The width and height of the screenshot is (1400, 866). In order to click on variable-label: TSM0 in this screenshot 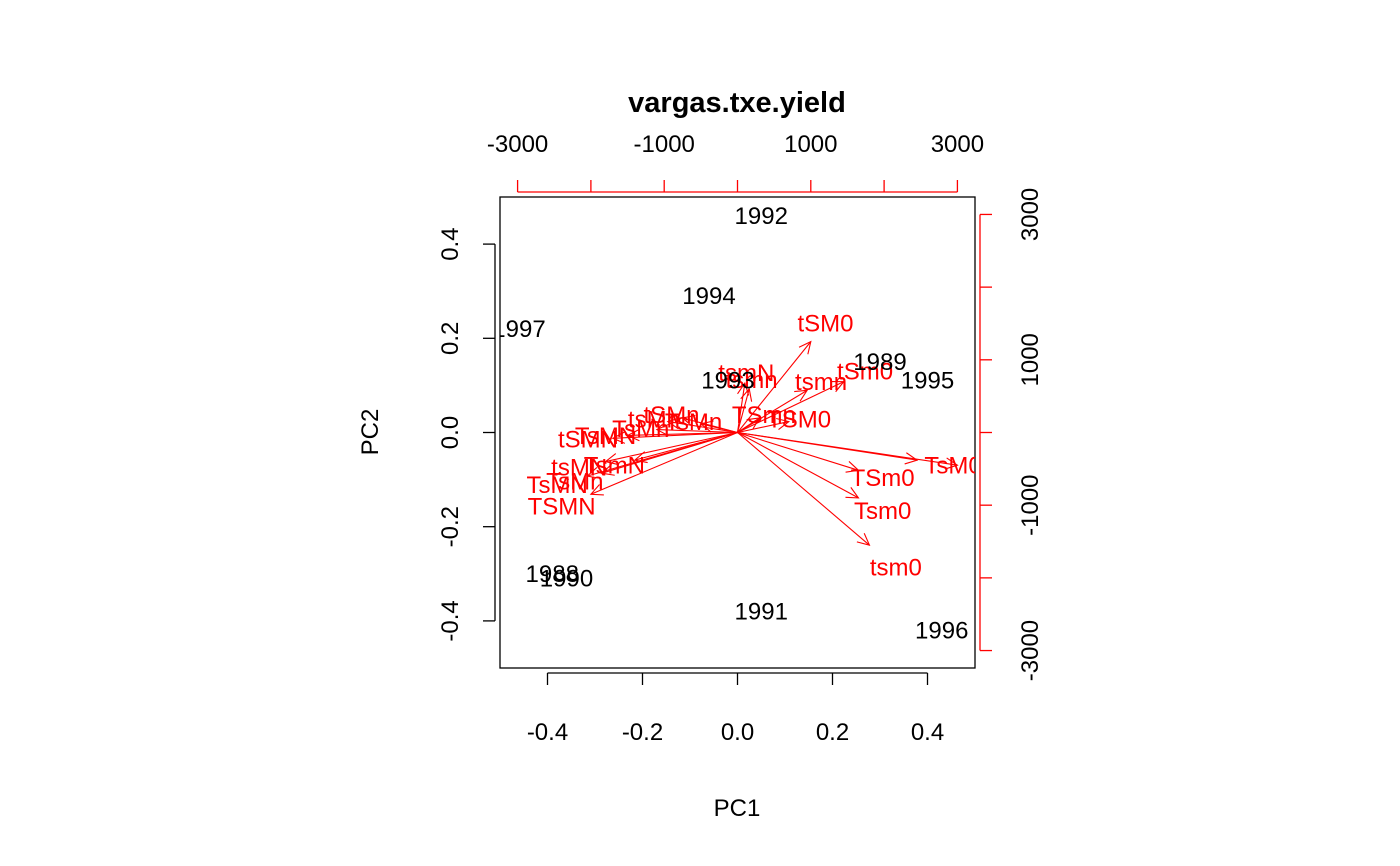, I will do `click(799, 419)`.